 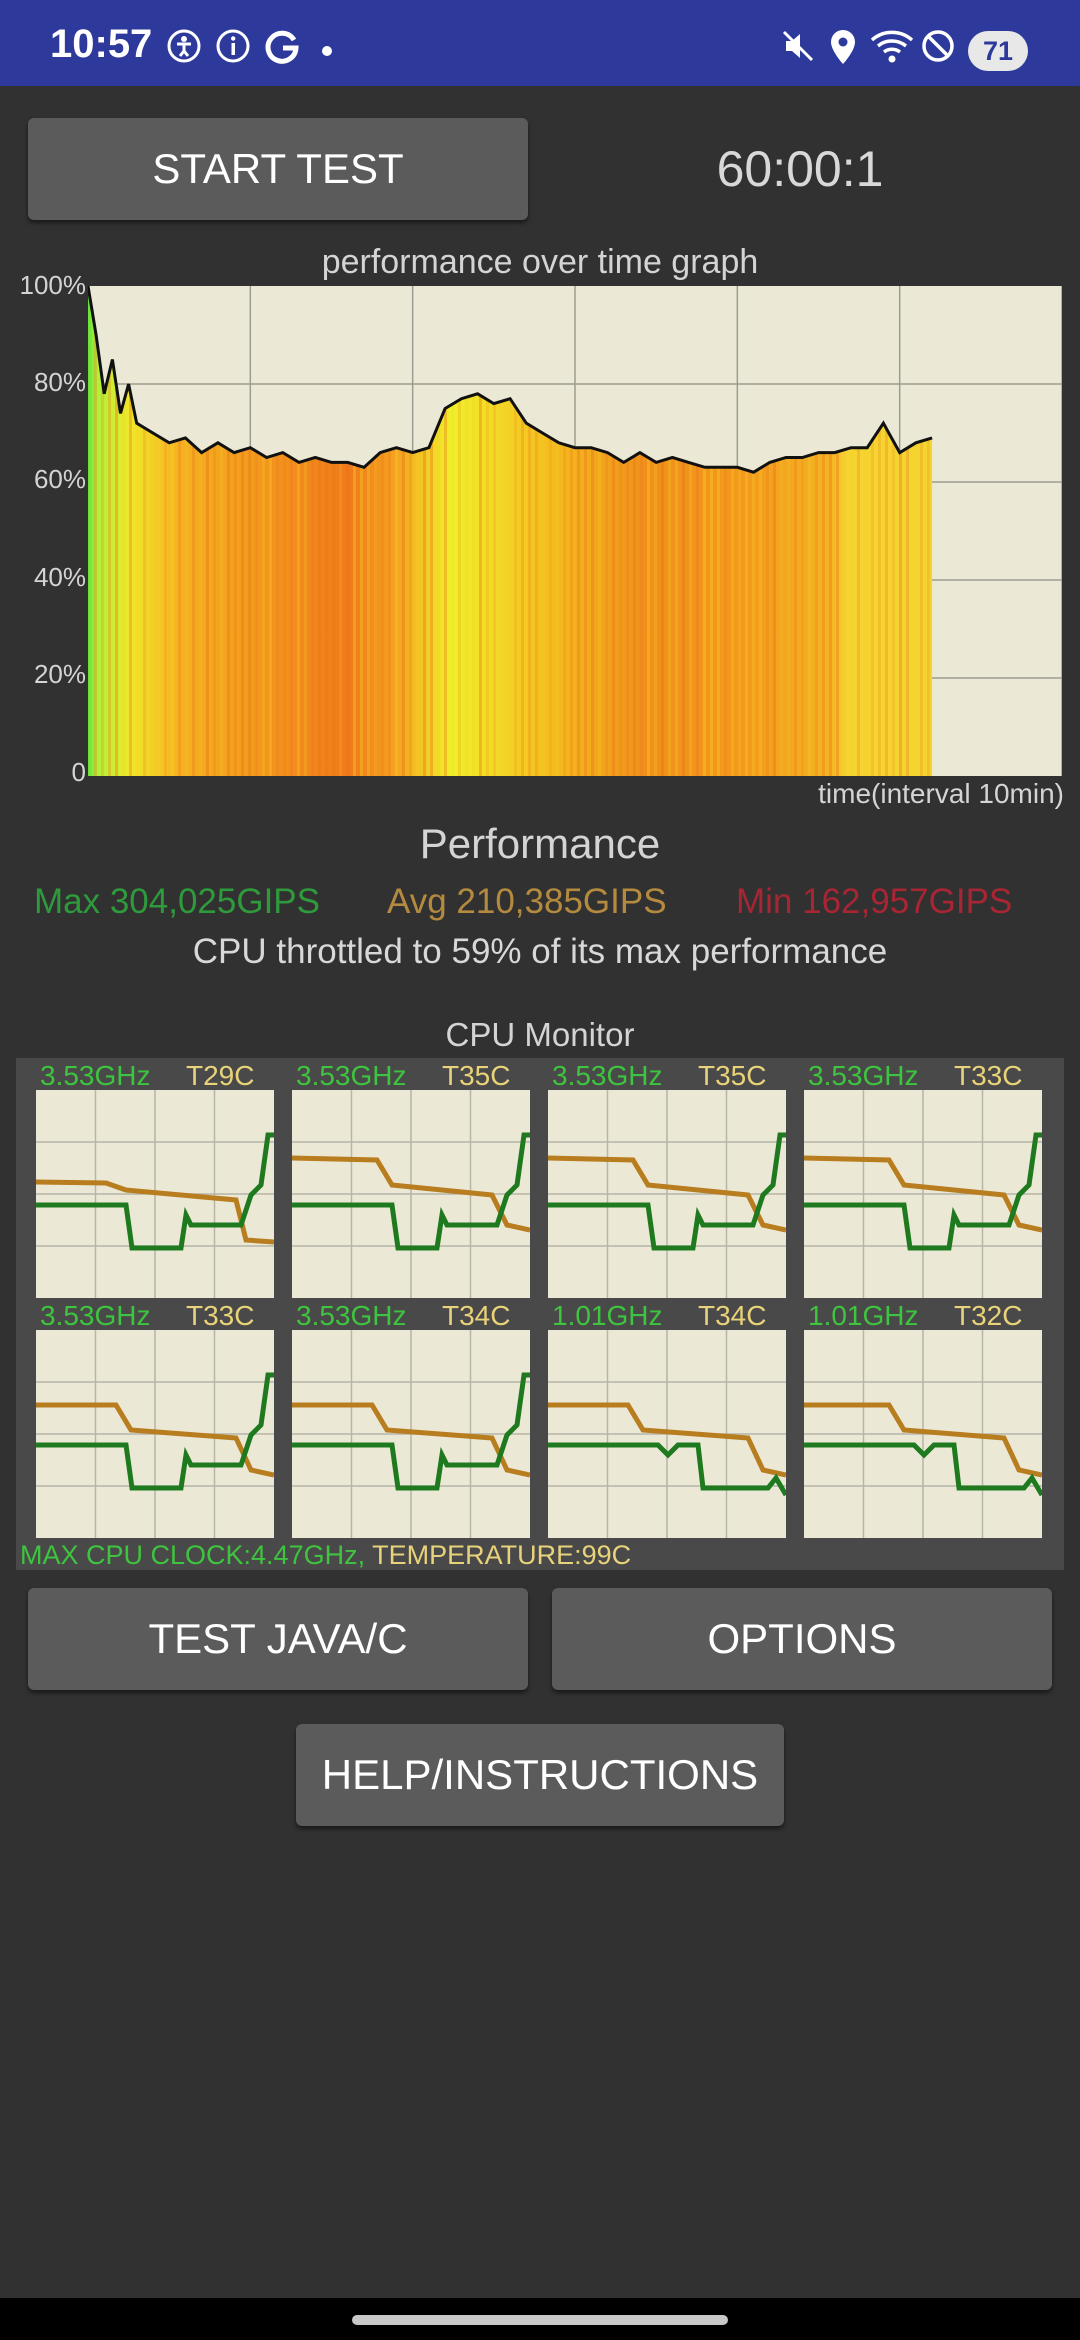 I want to click on core-2-freq: 3.53GHz, so click(x=351, y=1075).